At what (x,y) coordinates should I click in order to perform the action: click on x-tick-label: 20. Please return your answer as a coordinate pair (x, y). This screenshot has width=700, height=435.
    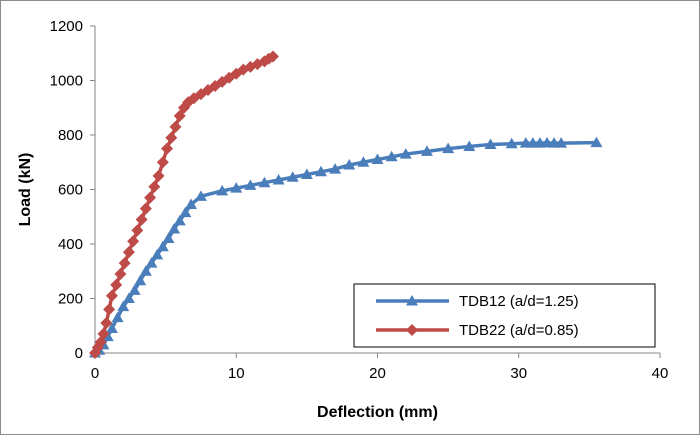
    Looking at the image, I should click on (377, 373).